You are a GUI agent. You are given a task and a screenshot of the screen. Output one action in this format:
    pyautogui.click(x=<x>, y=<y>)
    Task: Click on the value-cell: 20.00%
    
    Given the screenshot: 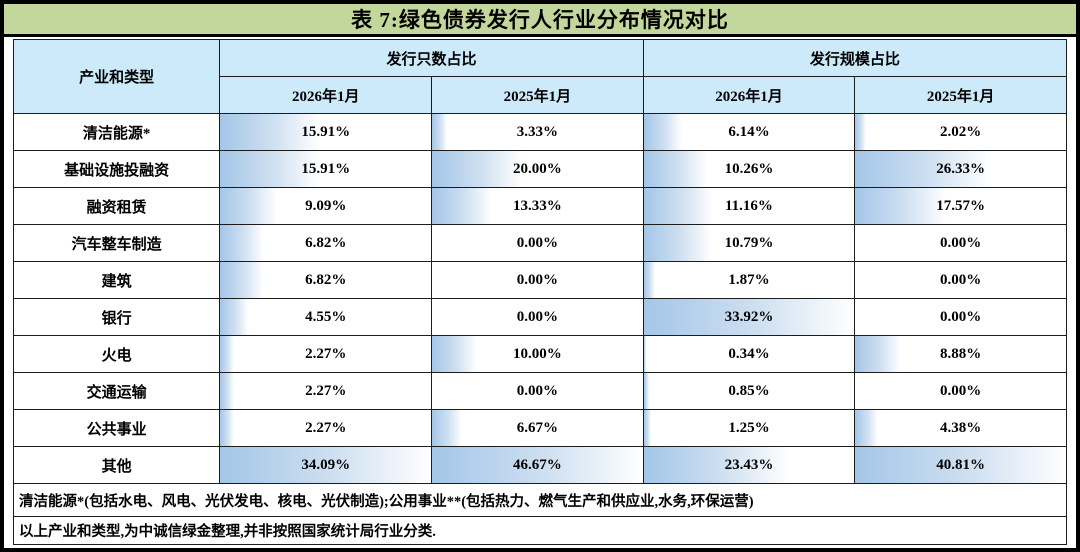 What is the action you would take?
    pyautogui.click(x=537, y=169)
    